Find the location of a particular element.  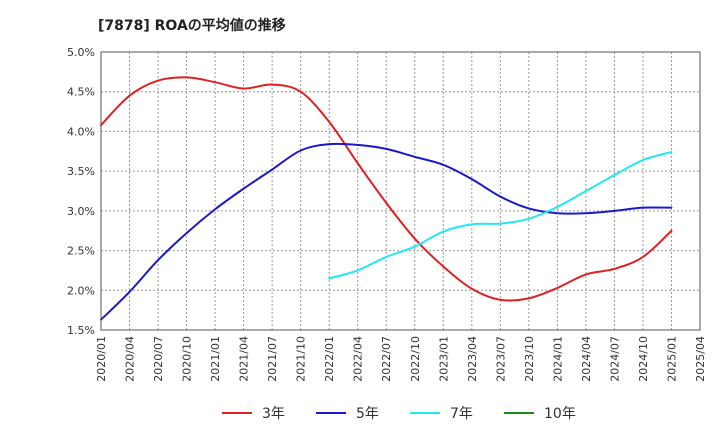

y-tick-label: 4.5% is located at coordinates (81, 92).